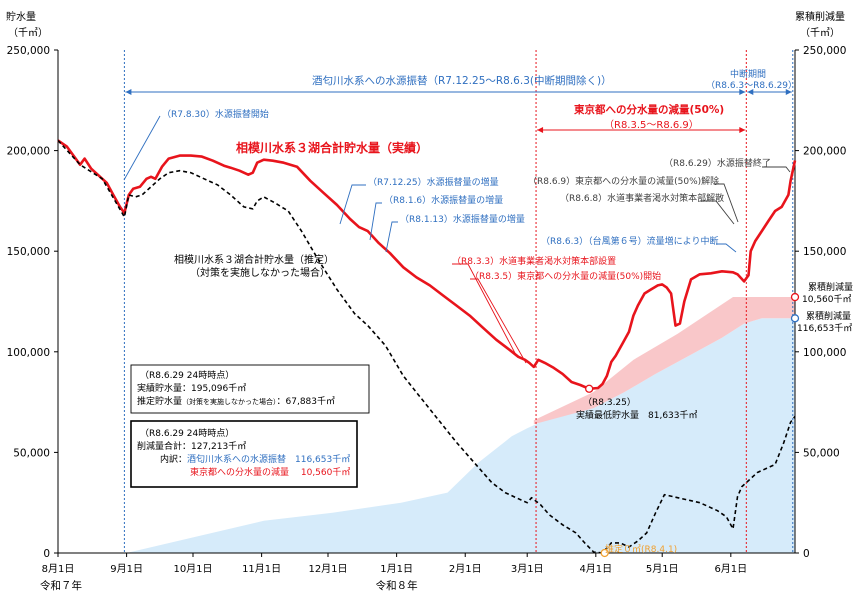 The image size is (858, 609). What do you see at coordinates (396, 569) in the screenshot?
I see `x-tick-label: 1月1日` at bounding box center [396, 569].